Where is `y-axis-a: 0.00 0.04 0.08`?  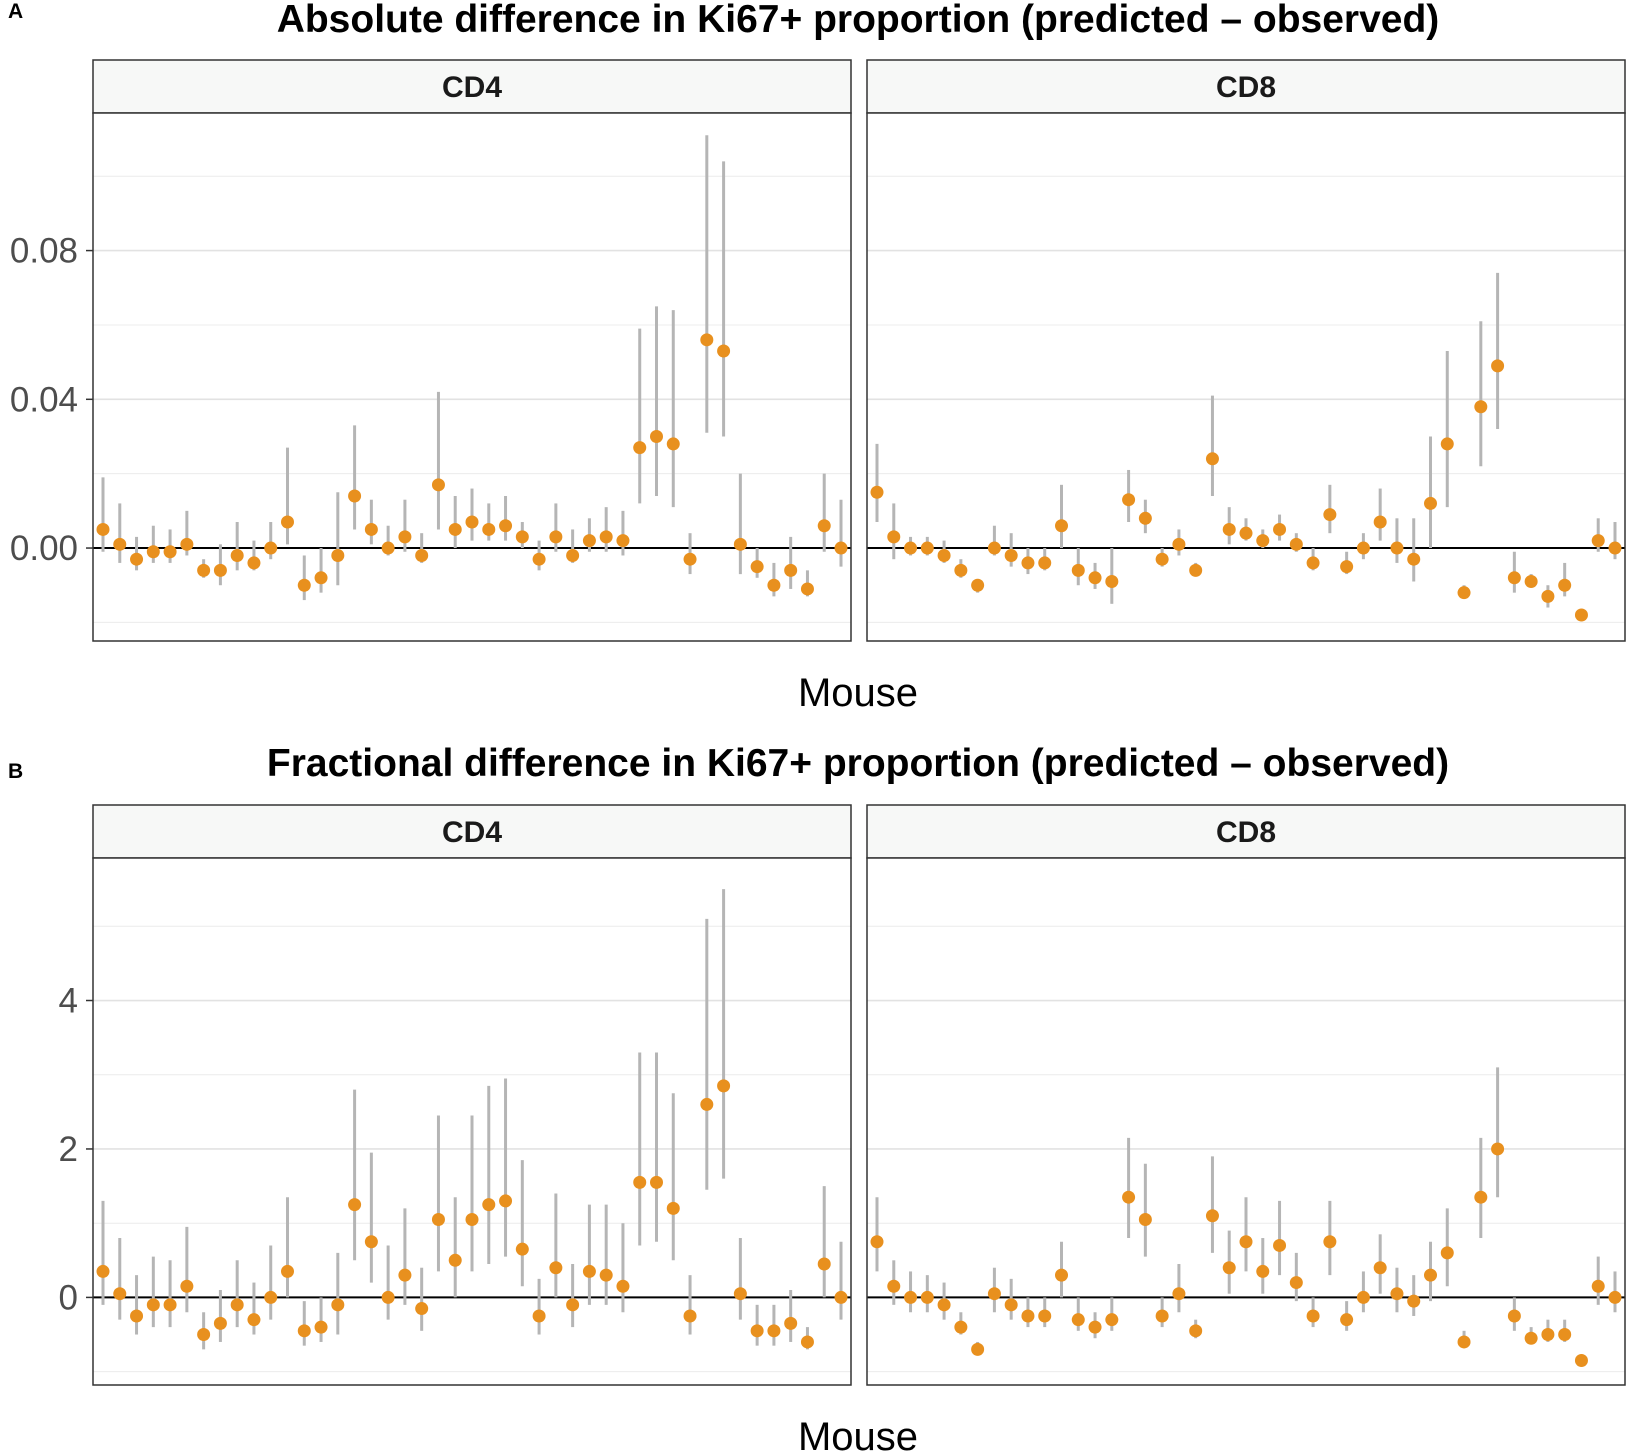 y-axis-a: 0.00 0.04 0.08 is located at coordinates (51, 400).